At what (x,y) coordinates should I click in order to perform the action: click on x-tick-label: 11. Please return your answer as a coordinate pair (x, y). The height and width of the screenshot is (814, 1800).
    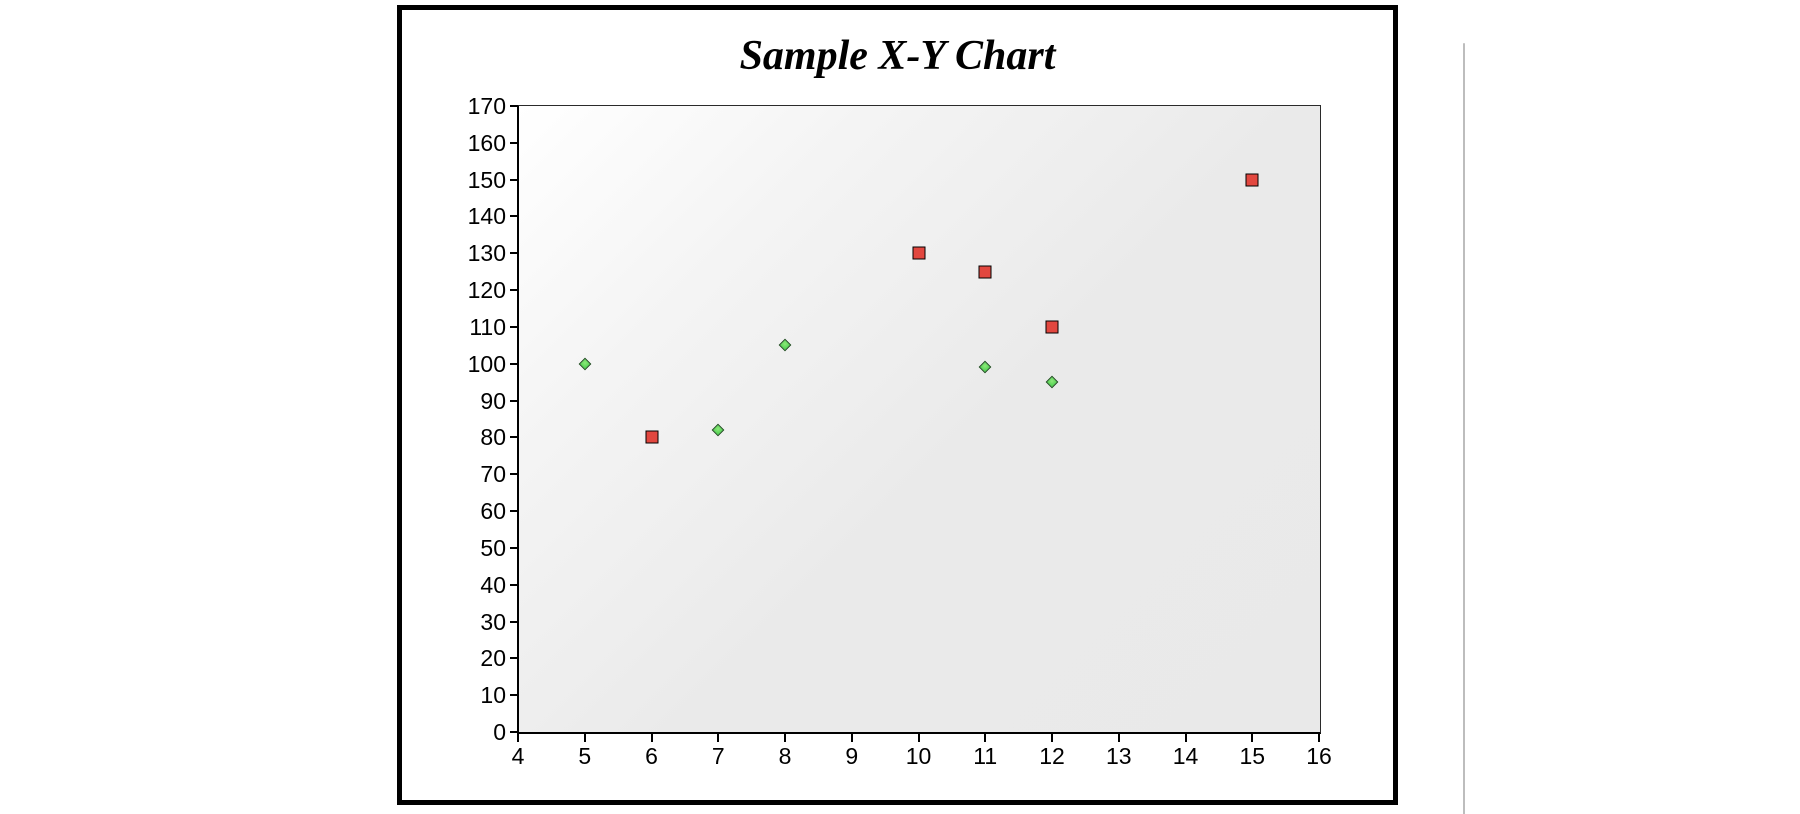
    Looking at the image, I should click on (985, 756).